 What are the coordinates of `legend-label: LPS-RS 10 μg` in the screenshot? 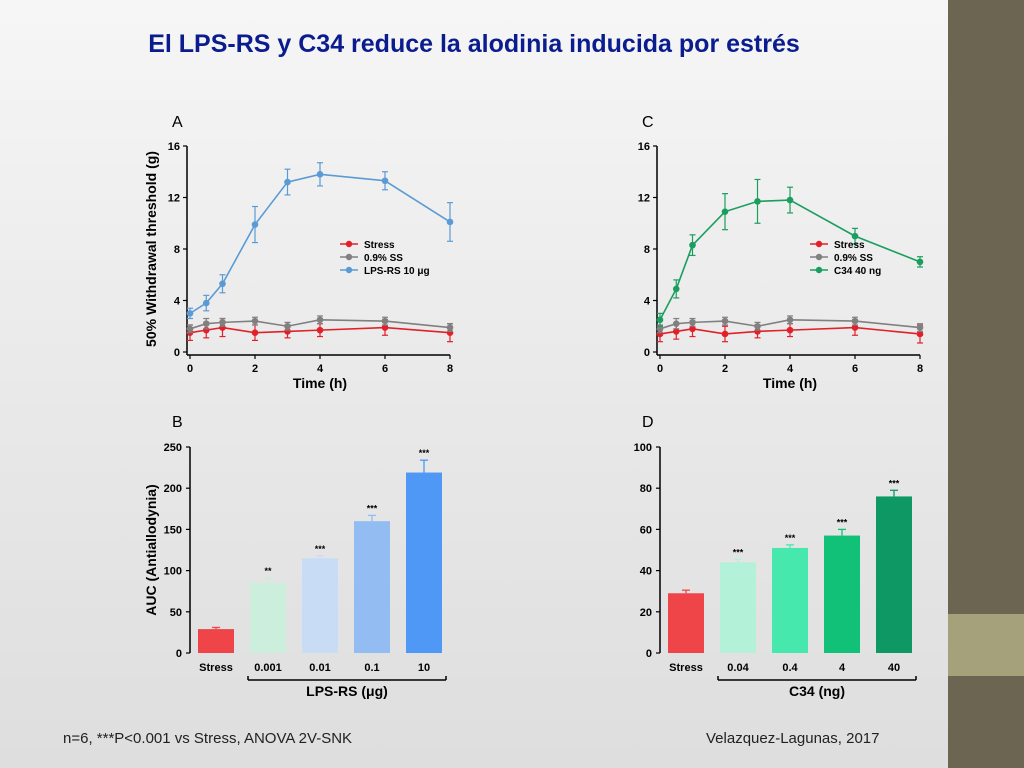 It's located at (397, 271).